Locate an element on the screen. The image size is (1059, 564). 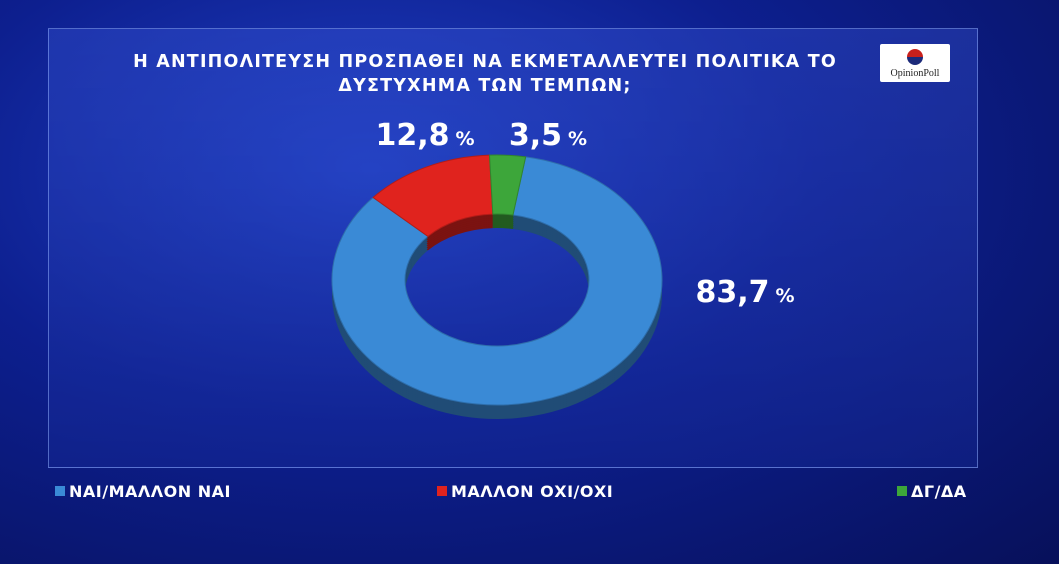
data-label: 3,5% is located at coordinates (548, 135).